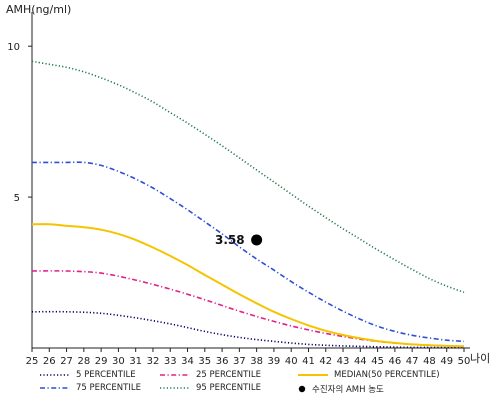 This screenshot has height=400, width=500. I want to click on x-tick-label: 35, so click(204, 361).